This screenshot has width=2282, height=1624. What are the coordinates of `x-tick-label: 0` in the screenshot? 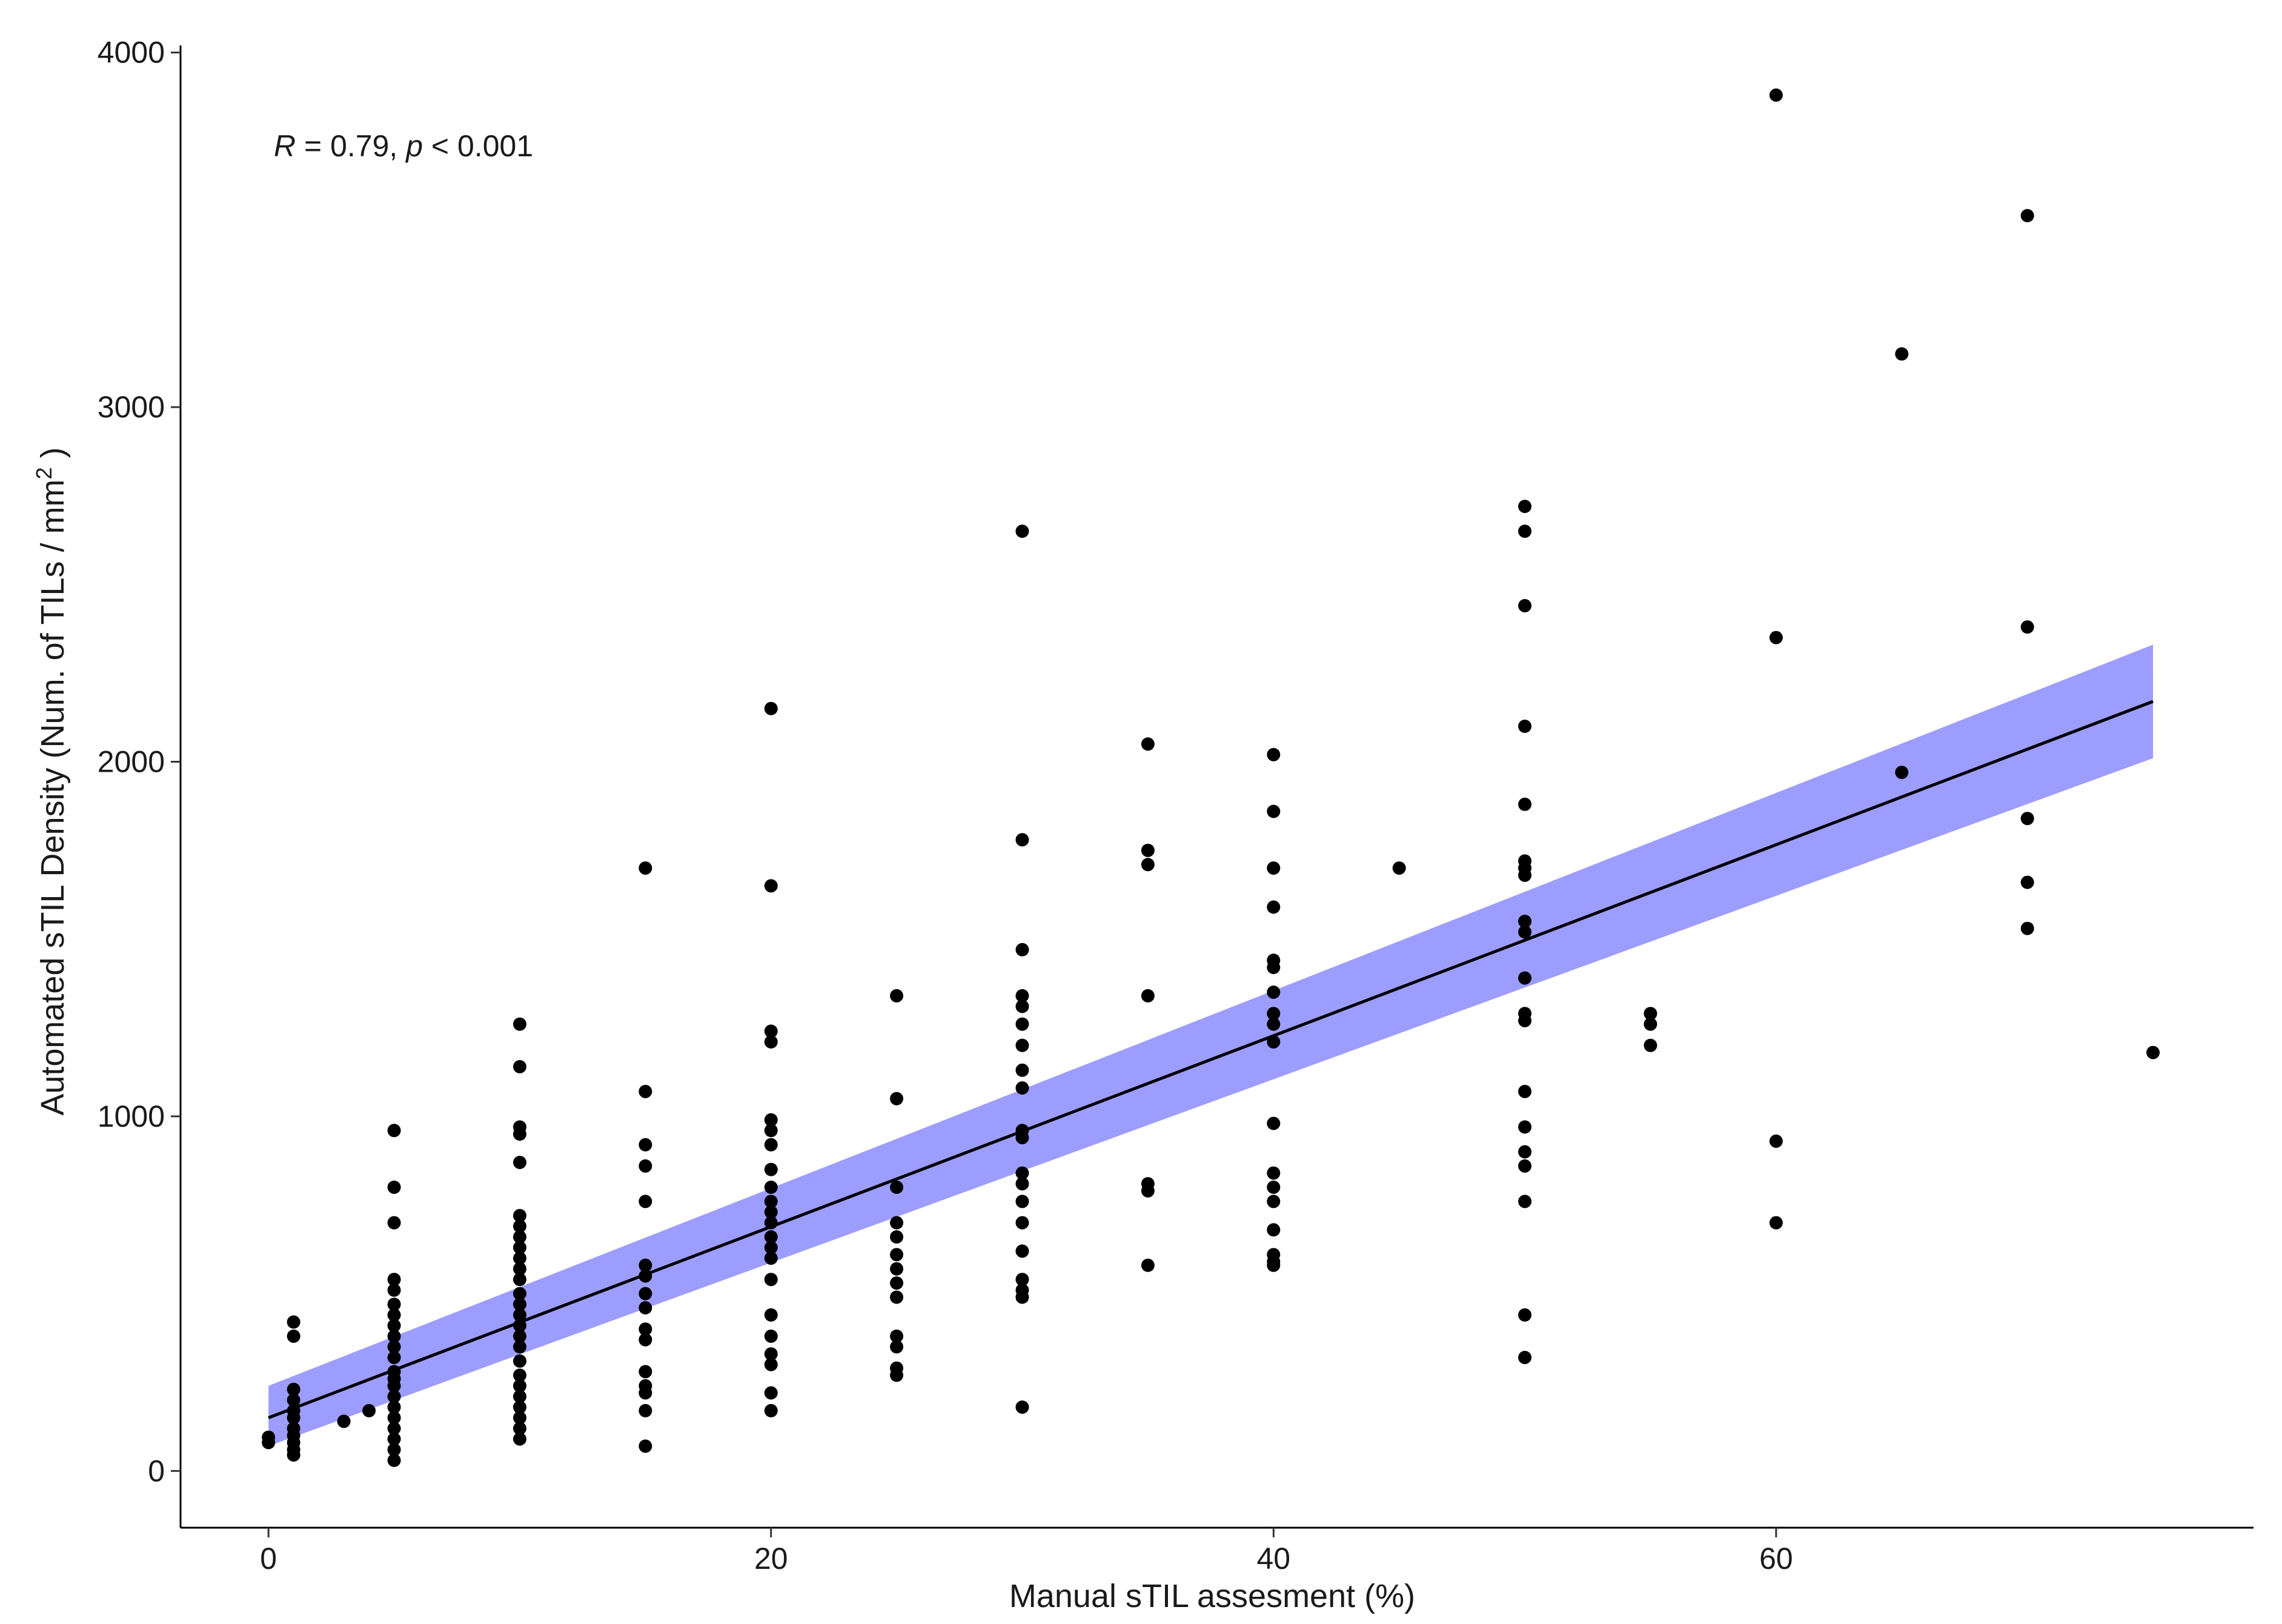 It's located at (268, 1559).